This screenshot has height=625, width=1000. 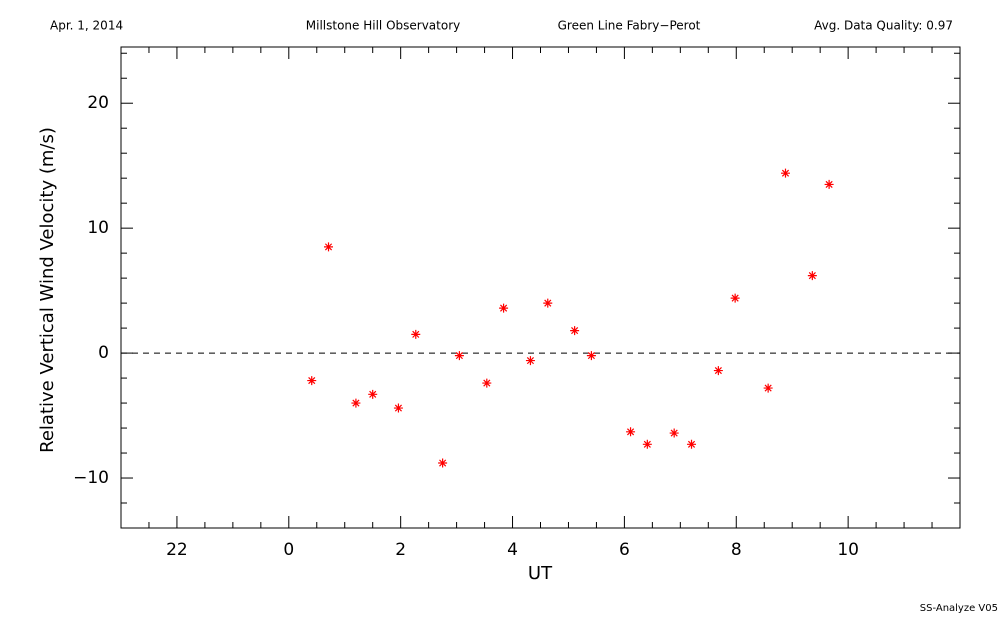 What do you see at coordinates (288, 550) in the screenshot?
I see `x-tick-label: 0` at bounding box center [288, 550].